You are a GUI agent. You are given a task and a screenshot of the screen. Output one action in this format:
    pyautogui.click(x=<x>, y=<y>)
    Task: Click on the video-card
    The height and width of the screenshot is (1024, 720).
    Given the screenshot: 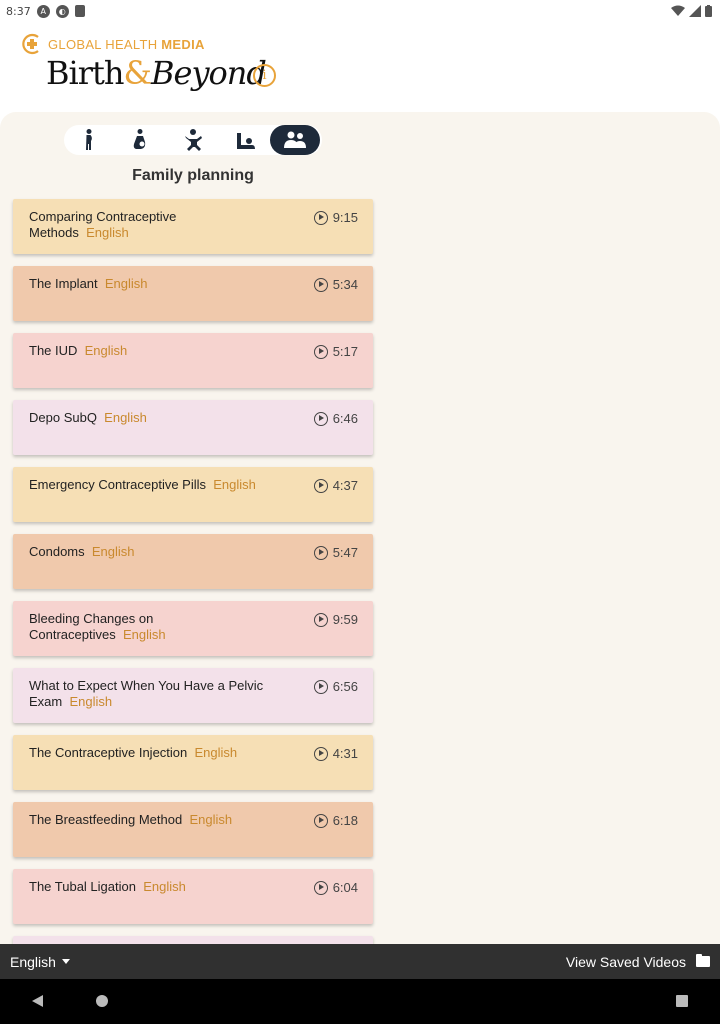 What is the action you would take?
    pyautogui.click(x=193, y=940)
    